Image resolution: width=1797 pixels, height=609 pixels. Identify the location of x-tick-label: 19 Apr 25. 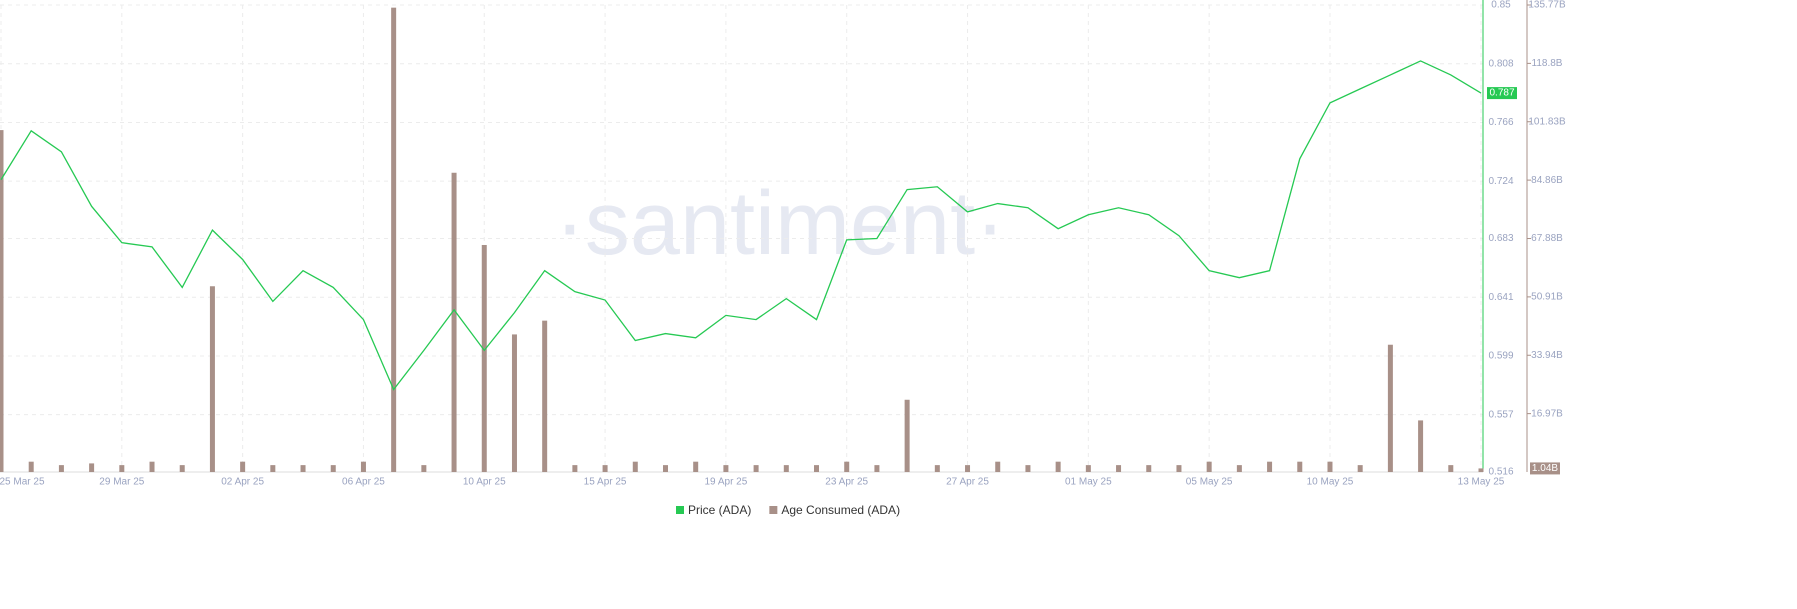
(725, 482).